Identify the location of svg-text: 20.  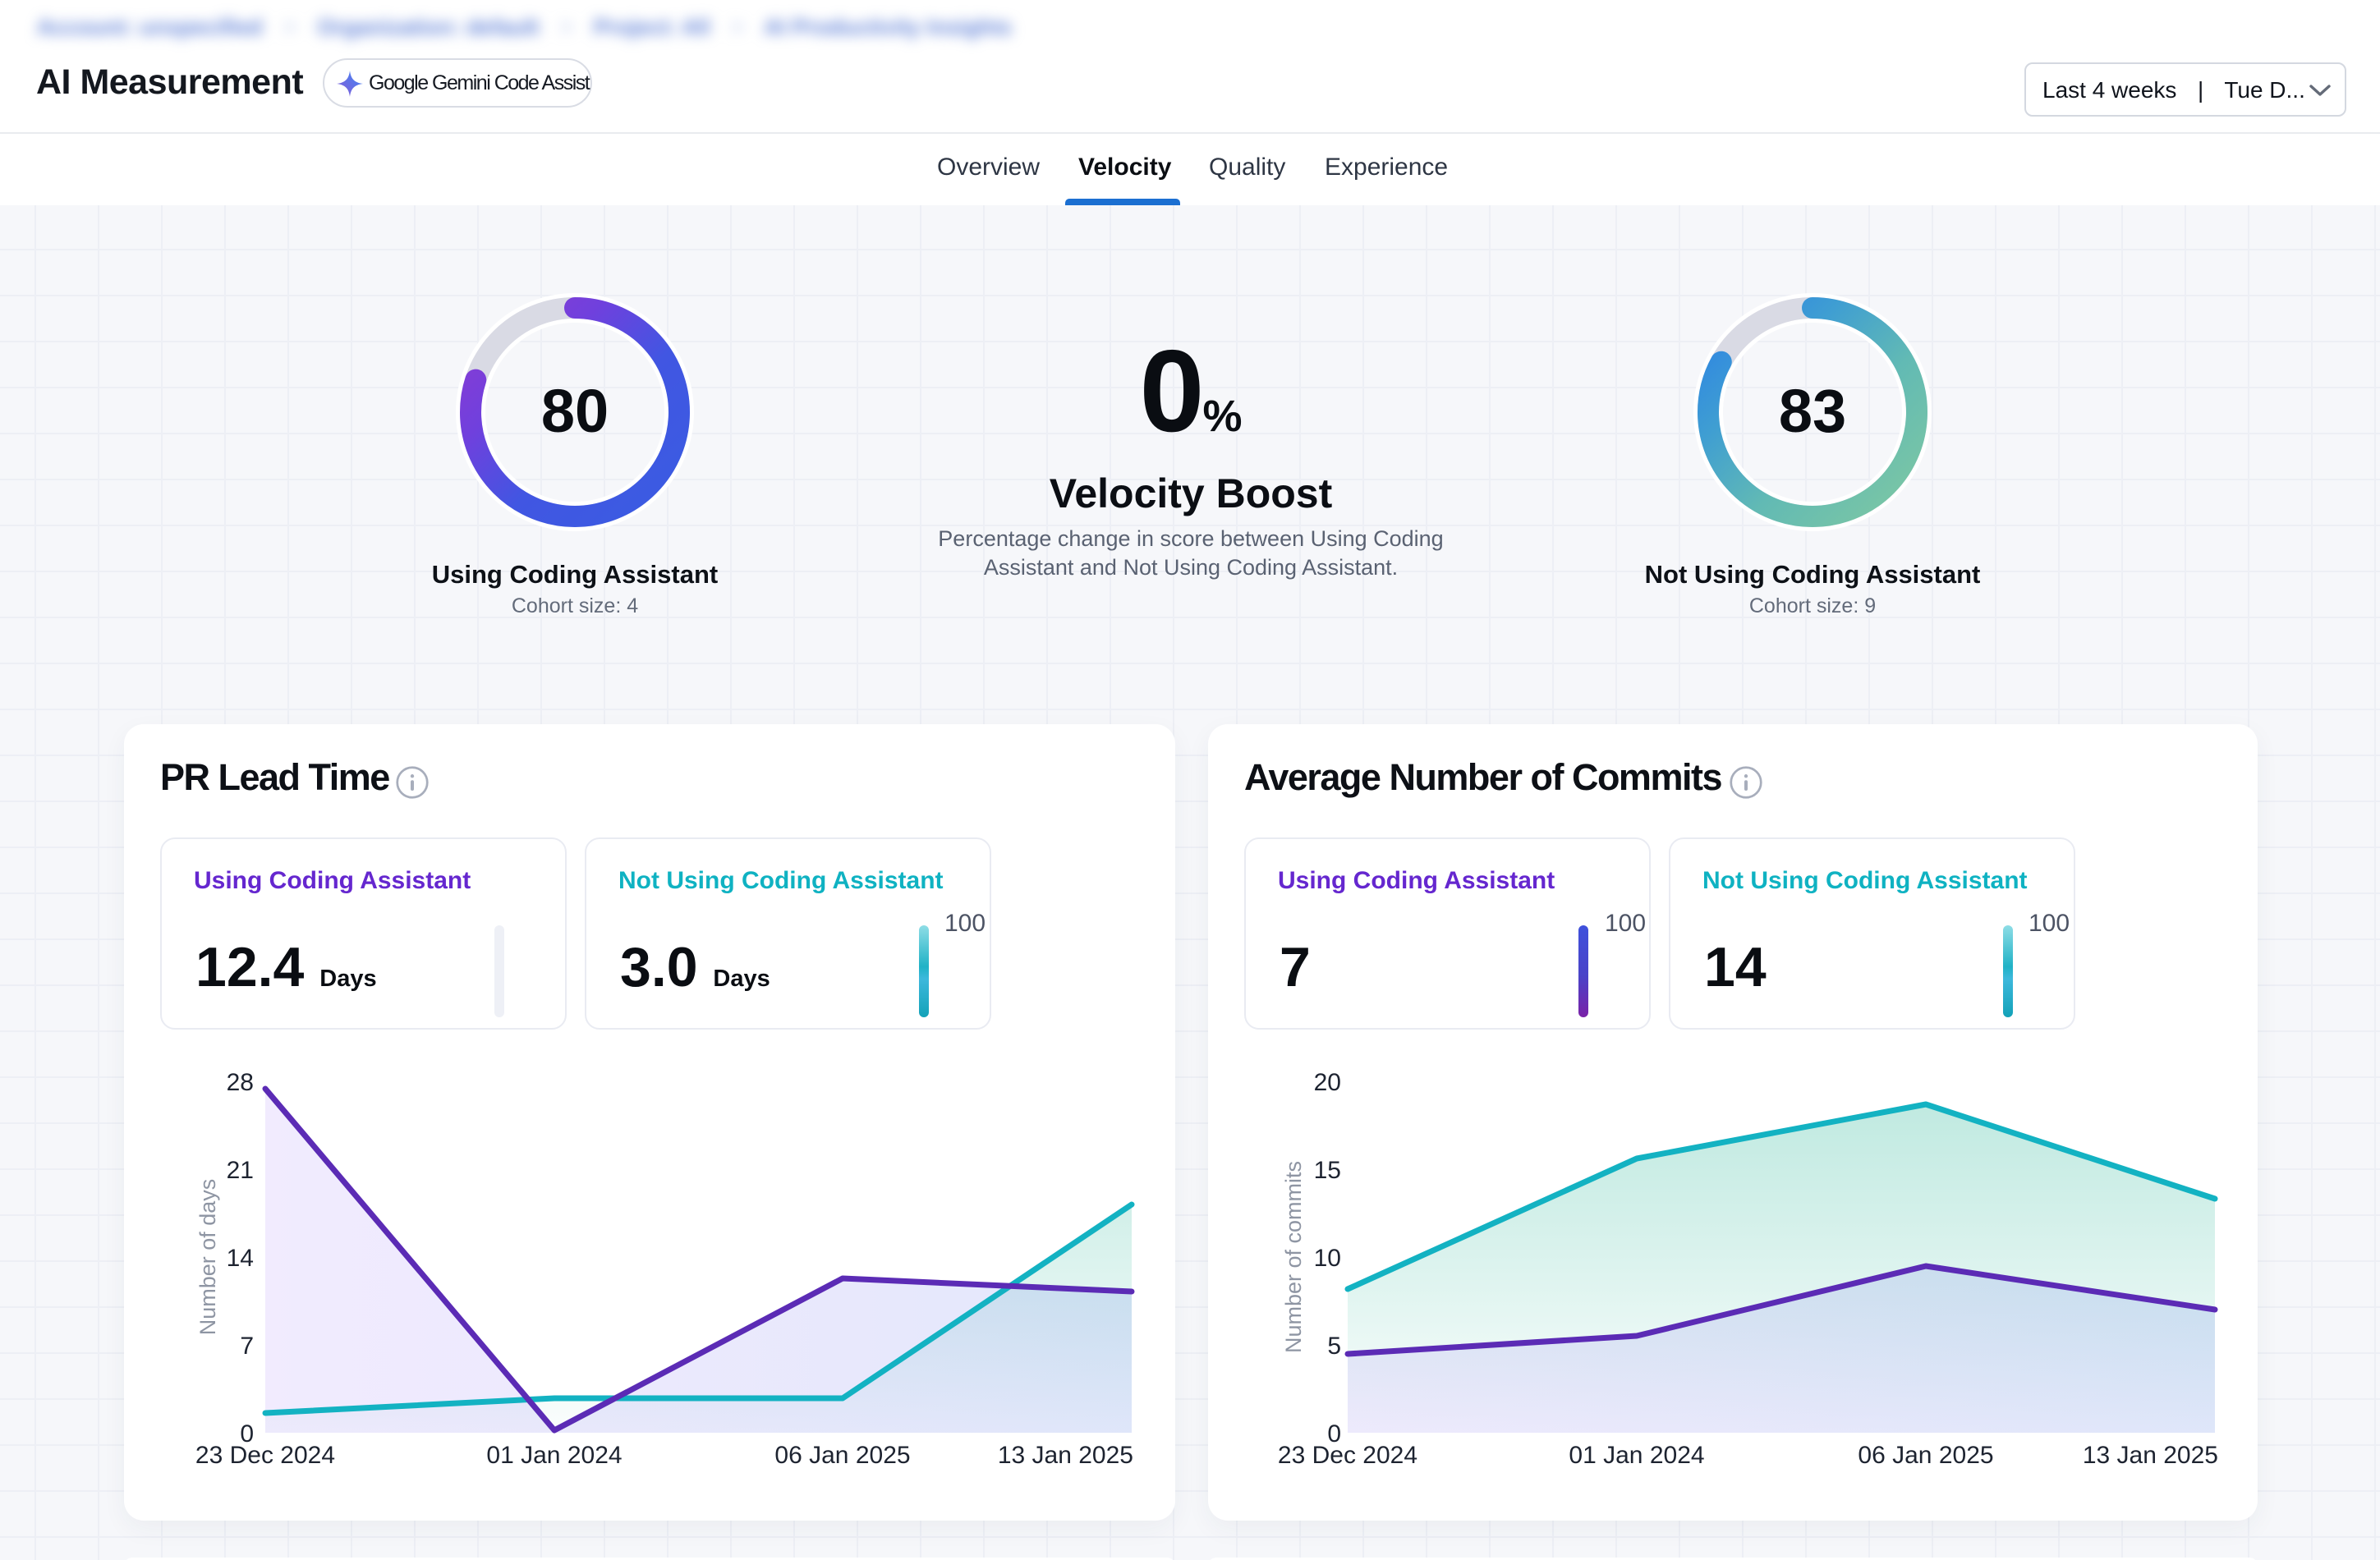
(1327, 1082).